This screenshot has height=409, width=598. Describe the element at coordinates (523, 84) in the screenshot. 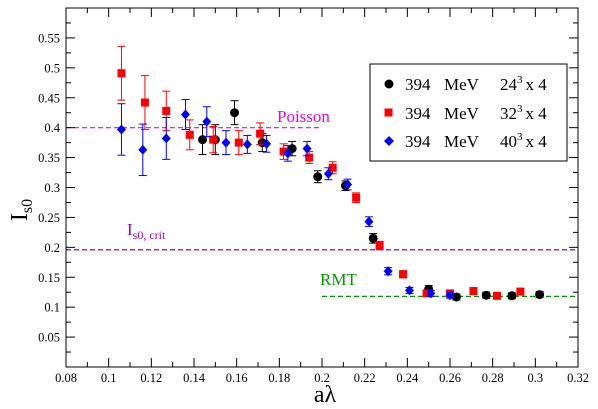

I see `legend-lattice: 243 x 4` at that location.